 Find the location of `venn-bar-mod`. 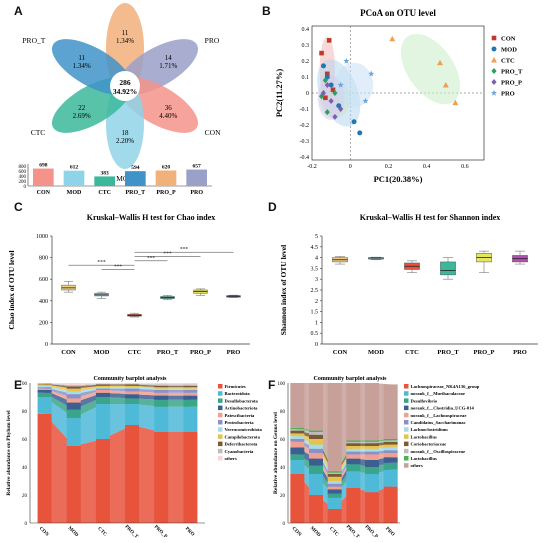

venn-bar-mod is located at coordinates (74, 178).